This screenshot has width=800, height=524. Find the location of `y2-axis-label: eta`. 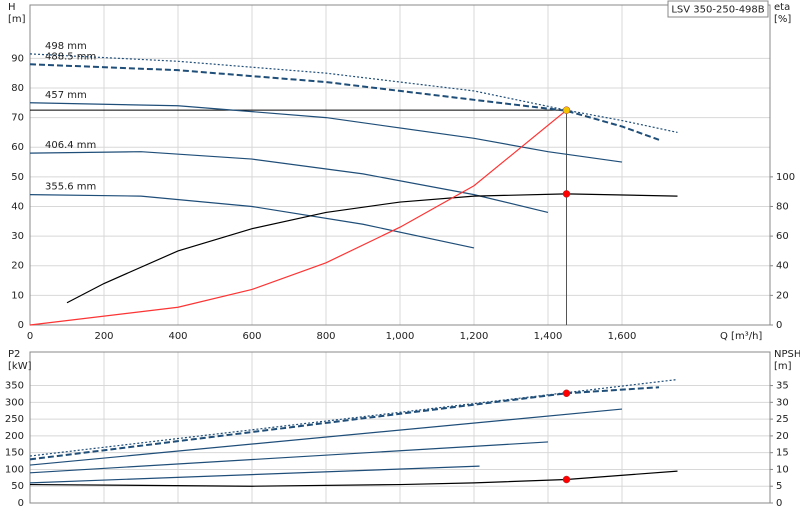

y2-axis-label: eta is located at coordinates (782, 7).